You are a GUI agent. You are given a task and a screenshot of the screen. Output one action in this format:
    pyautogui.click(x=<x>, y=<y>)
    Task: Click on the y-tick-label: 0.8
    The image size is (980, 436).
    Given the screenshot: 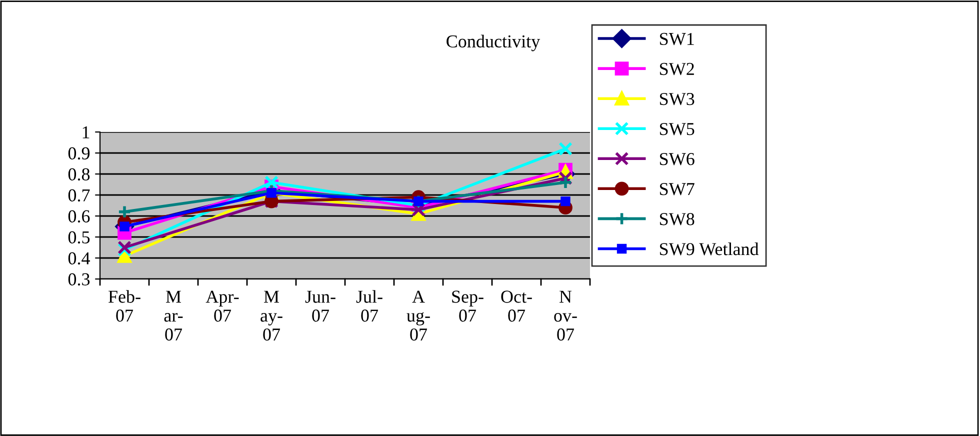 What is the action you would take?
    pyautogui.click(x=79, y=174)
    